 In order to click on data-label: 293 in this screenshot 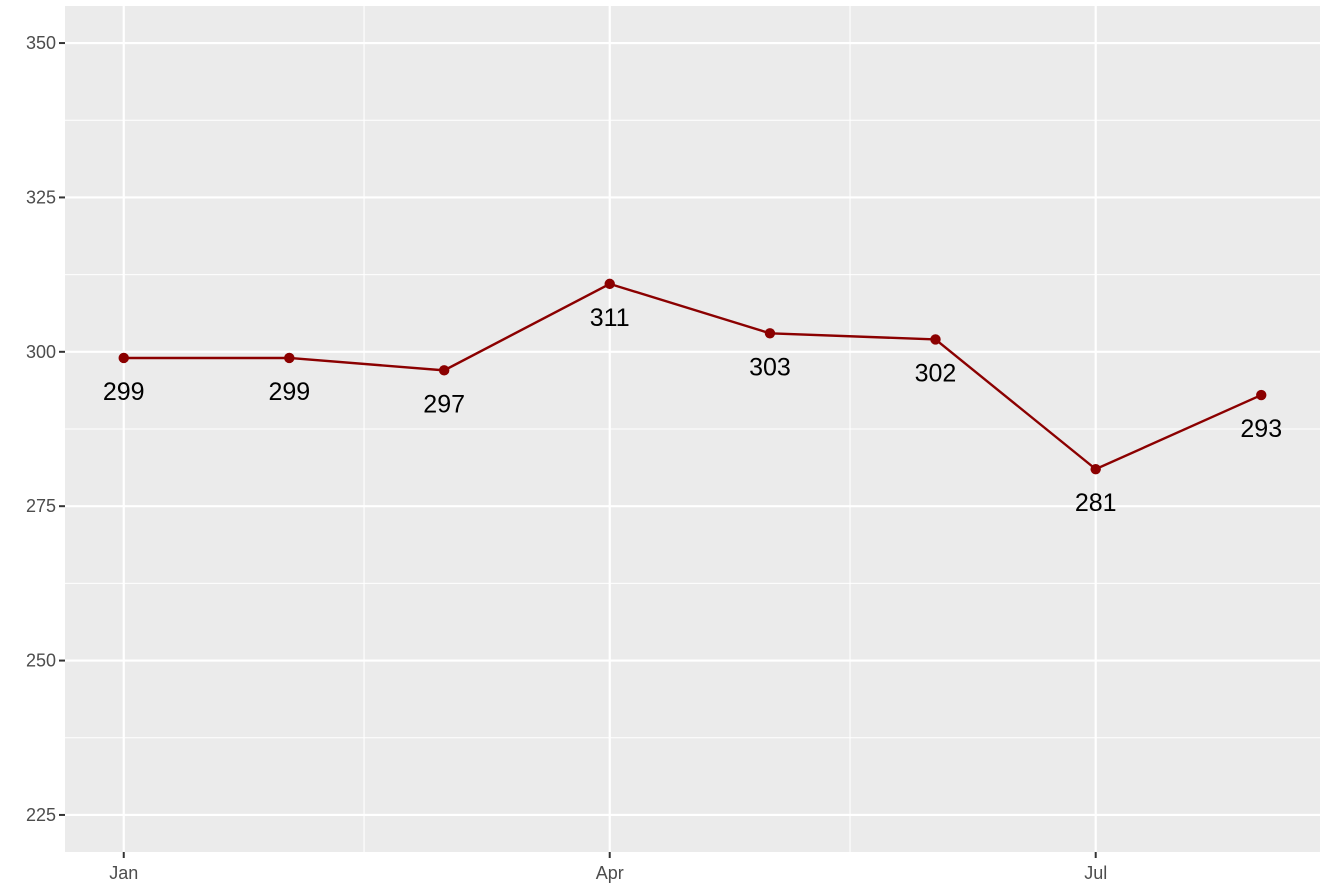, I will do `click(1261, 429)`.